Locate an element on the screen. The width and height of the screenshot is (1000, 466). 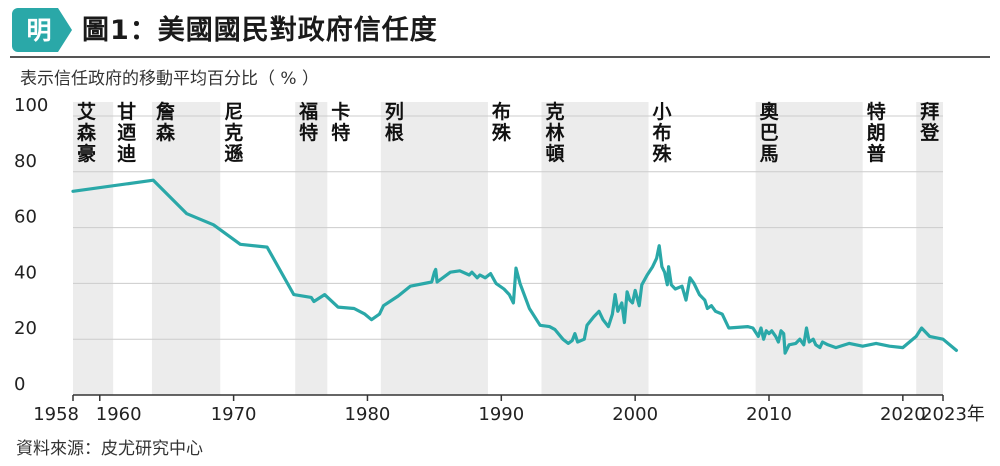
president-name-10: 奧巴馬 is located at coordinates (770, 132).